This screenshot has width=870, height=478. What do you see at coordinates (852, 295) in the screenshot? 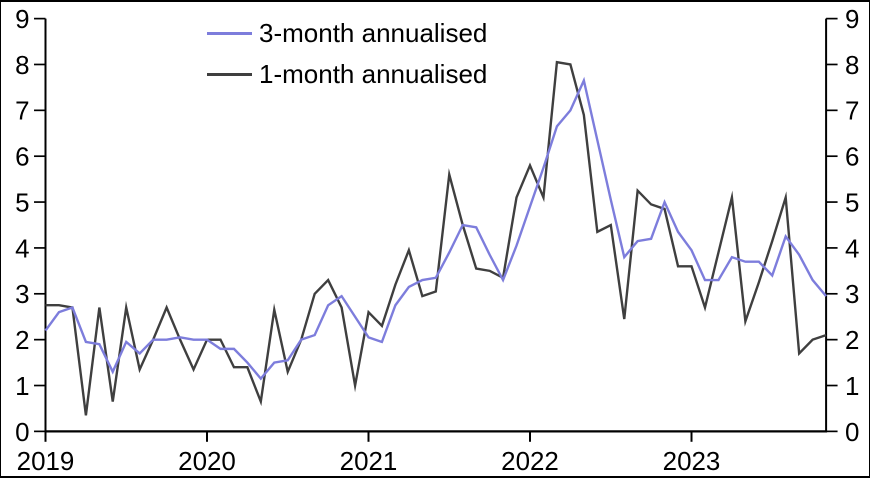
I see `y-axis-label-right: 3` at bounding box center [852, 295].